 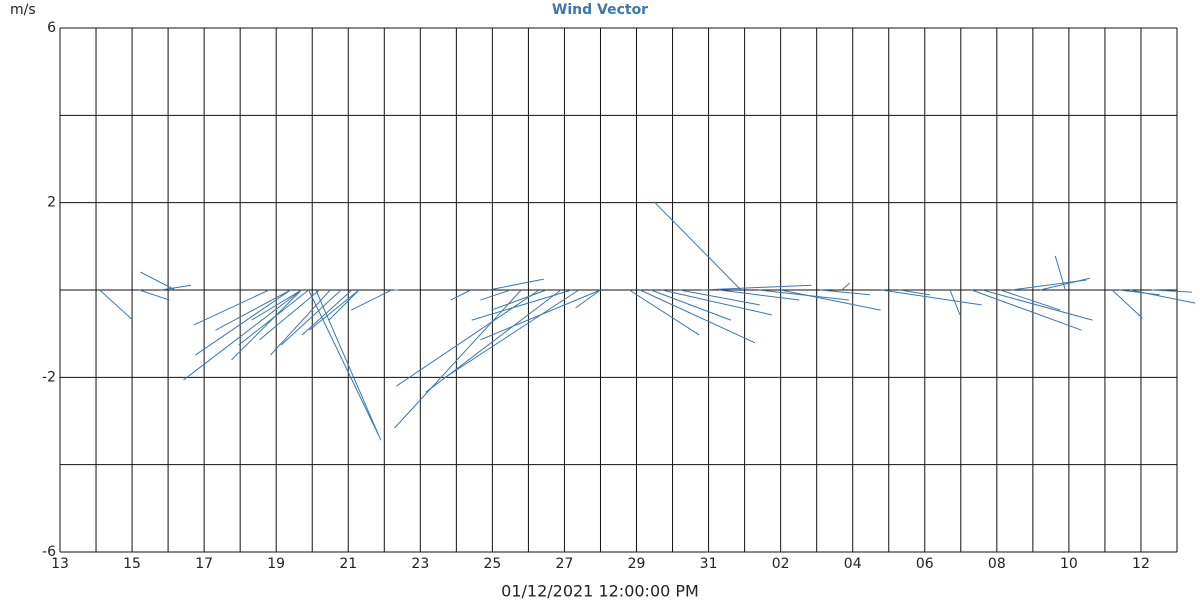 What do you see at coordinates (925, 564) in the screenshot?
I see `x-tick-label: 06` at bounding box center [925, 564].